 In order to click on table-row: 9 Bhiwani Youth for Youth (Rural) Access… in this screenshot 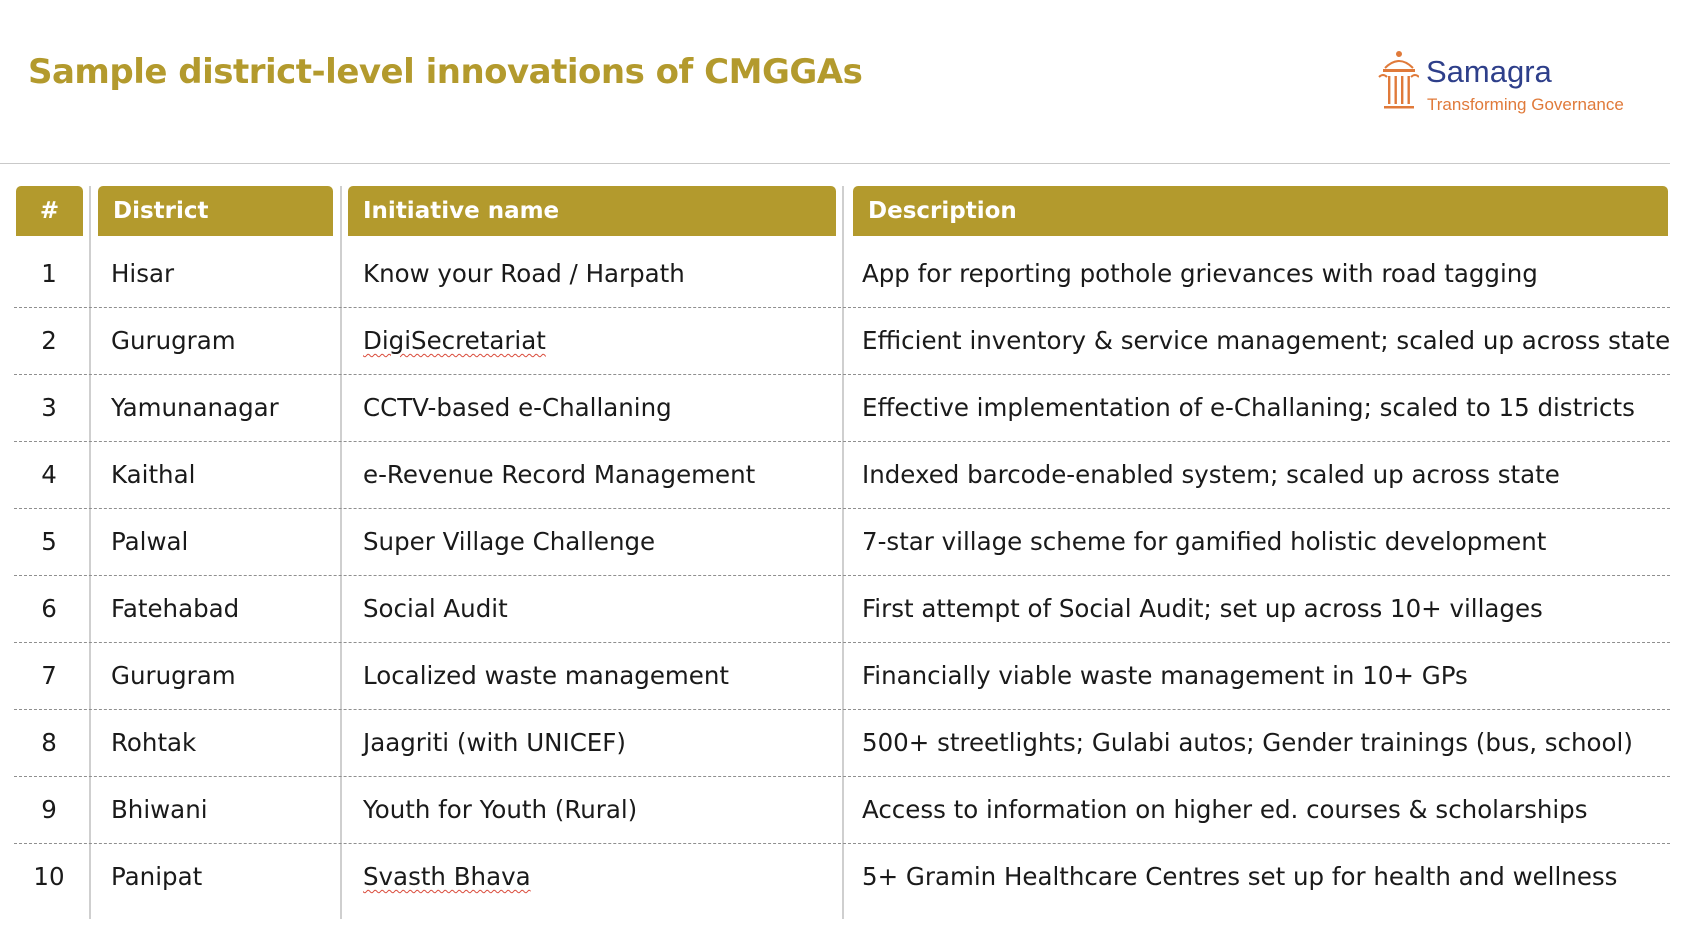, I will do `click(842, 810)`.